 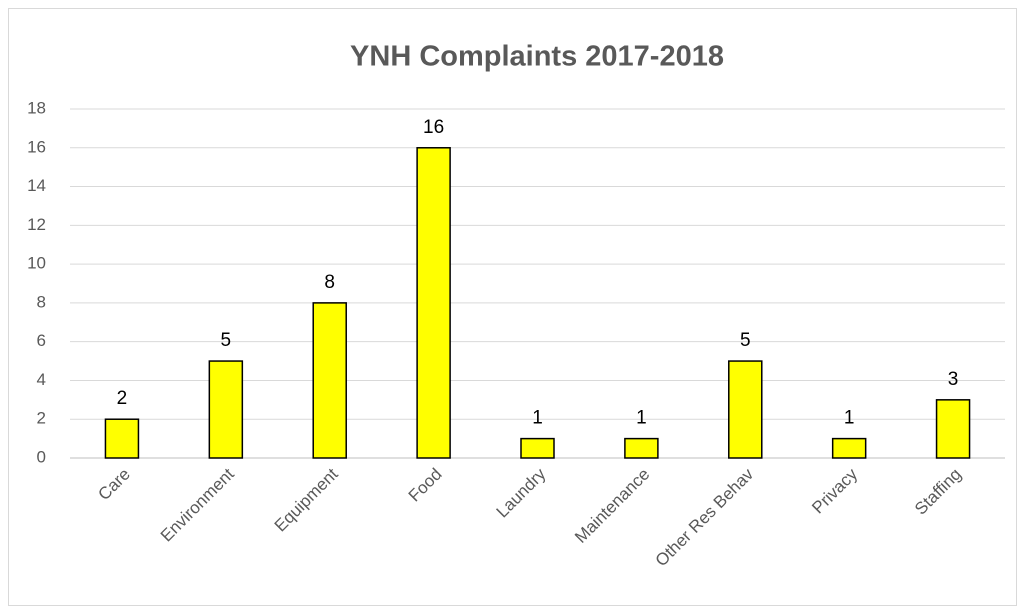 What do you see at coordinates (953, 379) in the screenshot?
I see `data-label: 3` at bounding box center [953, 379].